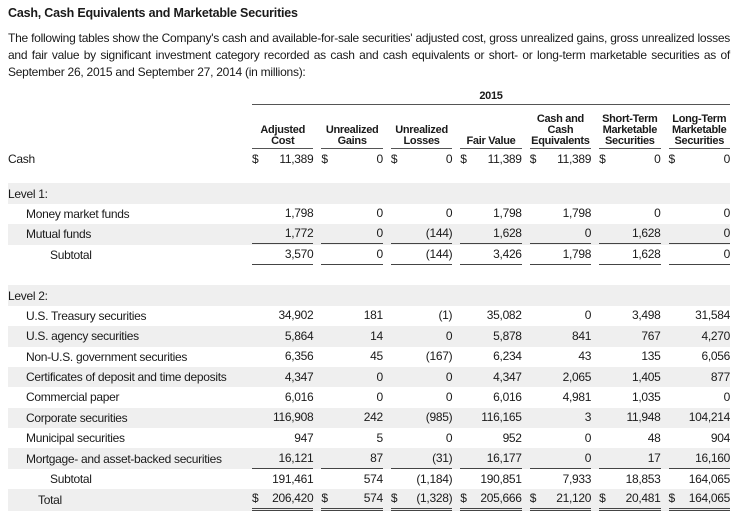 The width and height of the screenshot is (740, 530). What do you see at coordinates (439, 356) in the screenshot?
I see `cell-value: (167)` at bounding box center [439, 356].